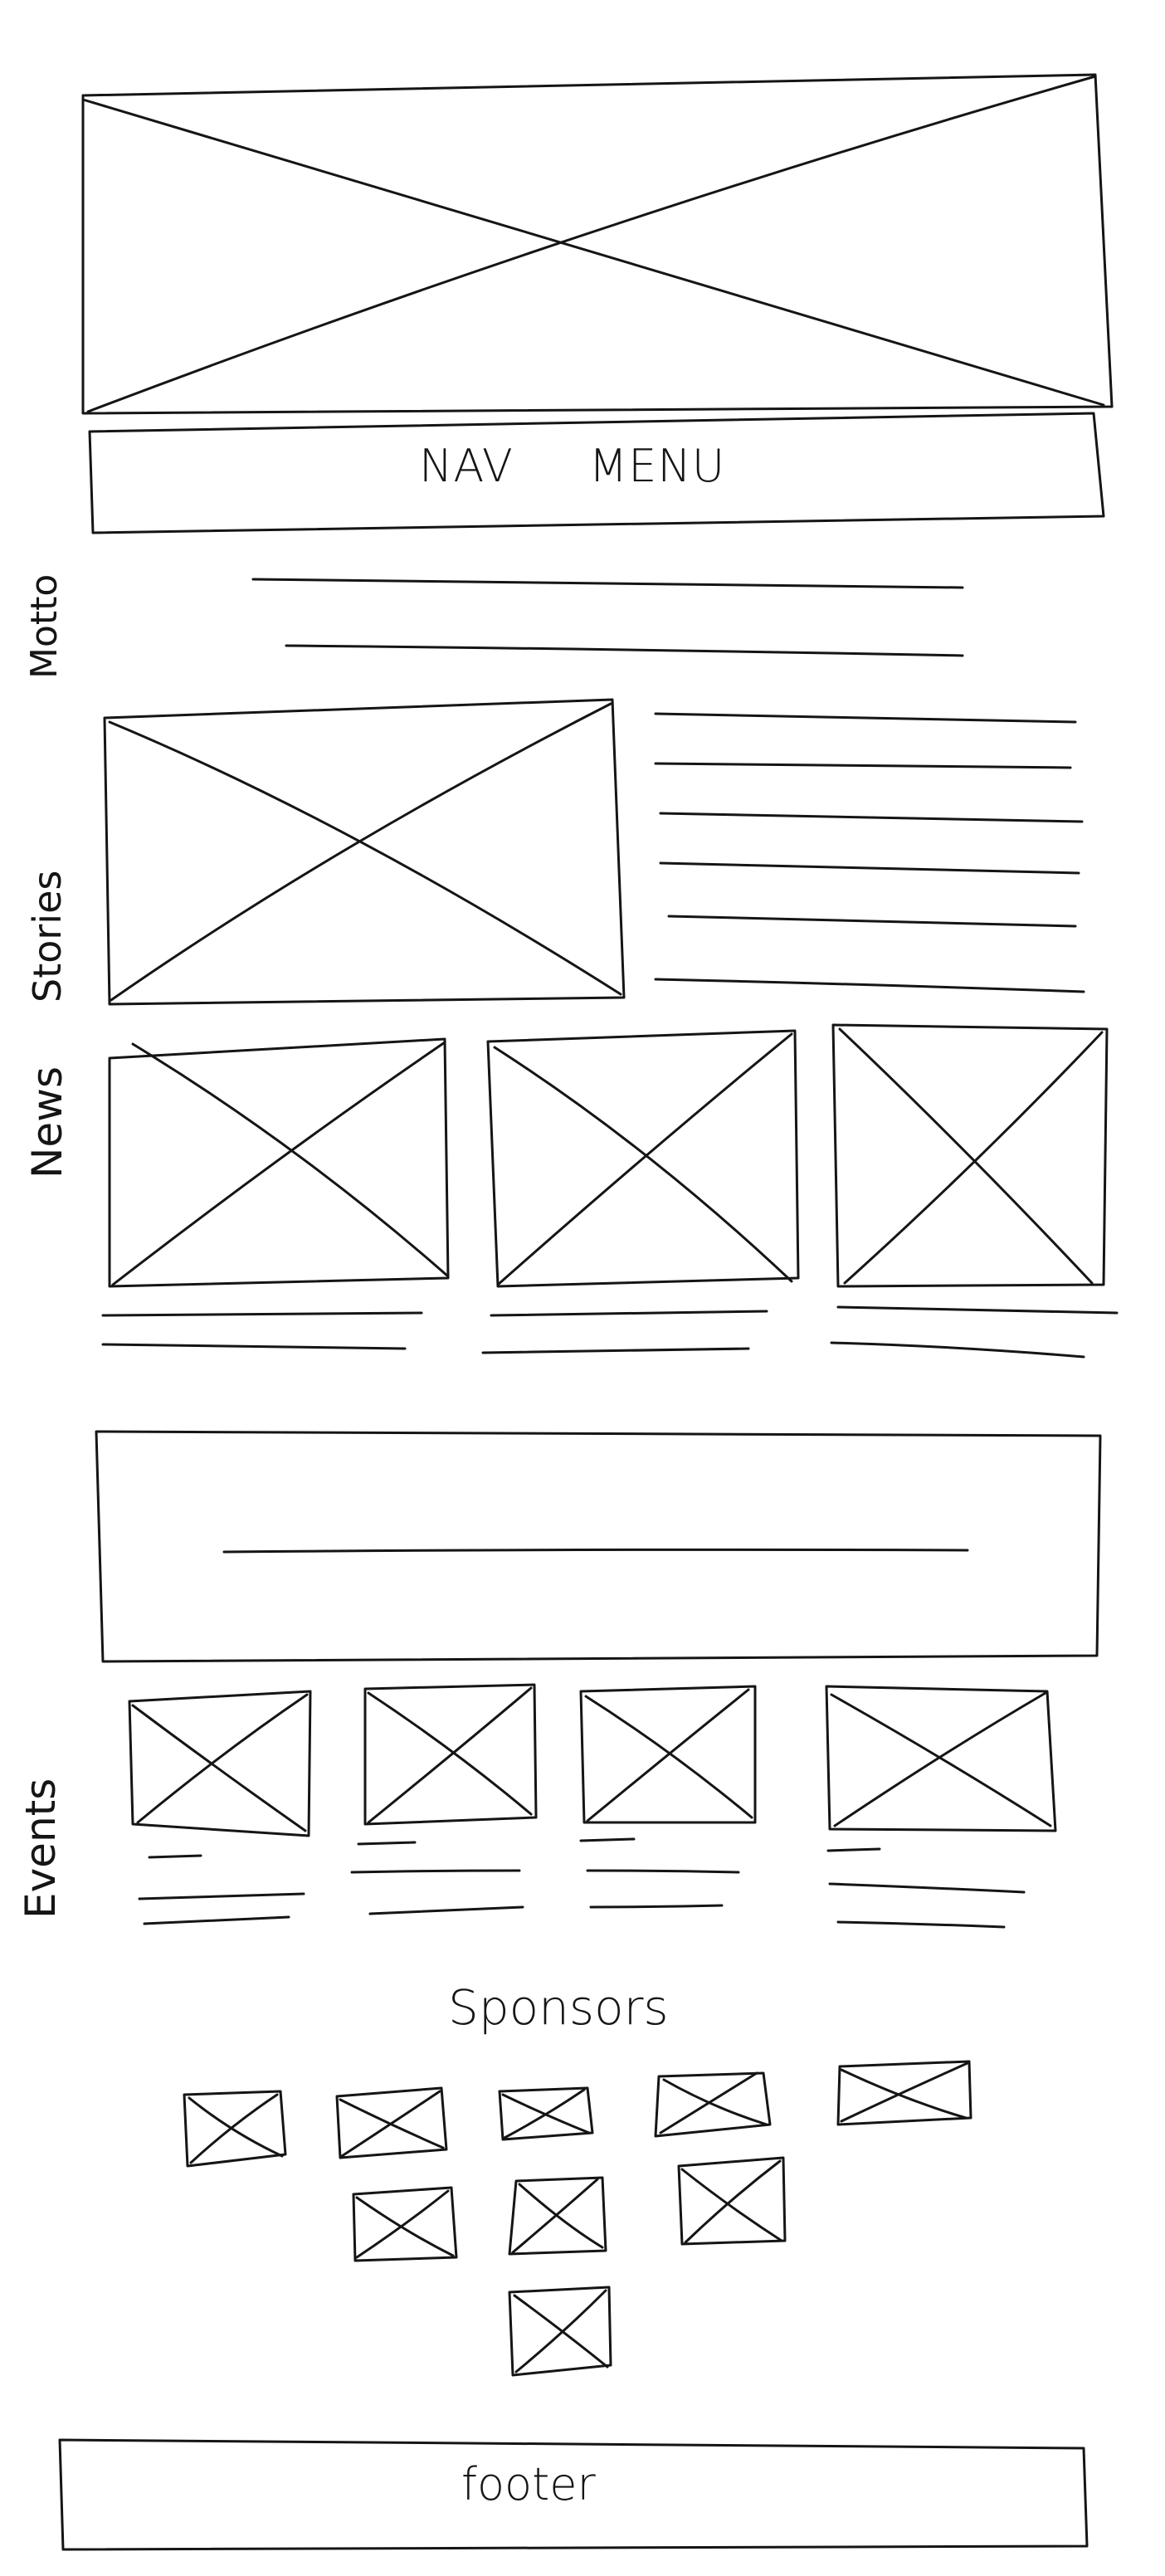 The width and height of the screenshot is (1165, 2576). I want to click on banner-box, so click(599, 1546).